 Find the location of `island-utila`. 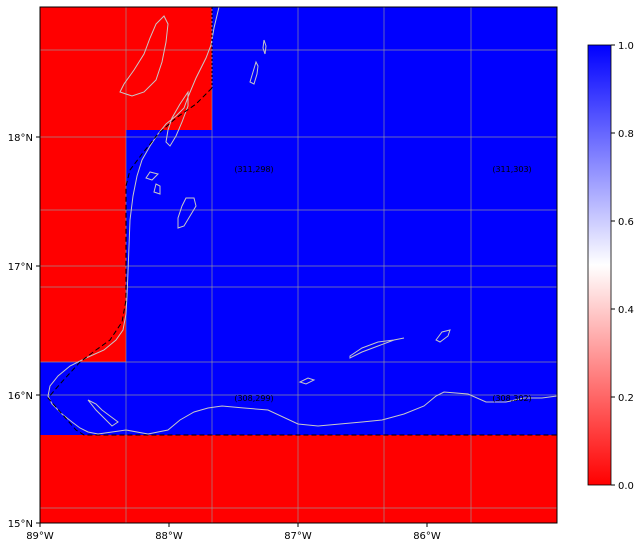

island-utila is located at coordinates (307, 381).